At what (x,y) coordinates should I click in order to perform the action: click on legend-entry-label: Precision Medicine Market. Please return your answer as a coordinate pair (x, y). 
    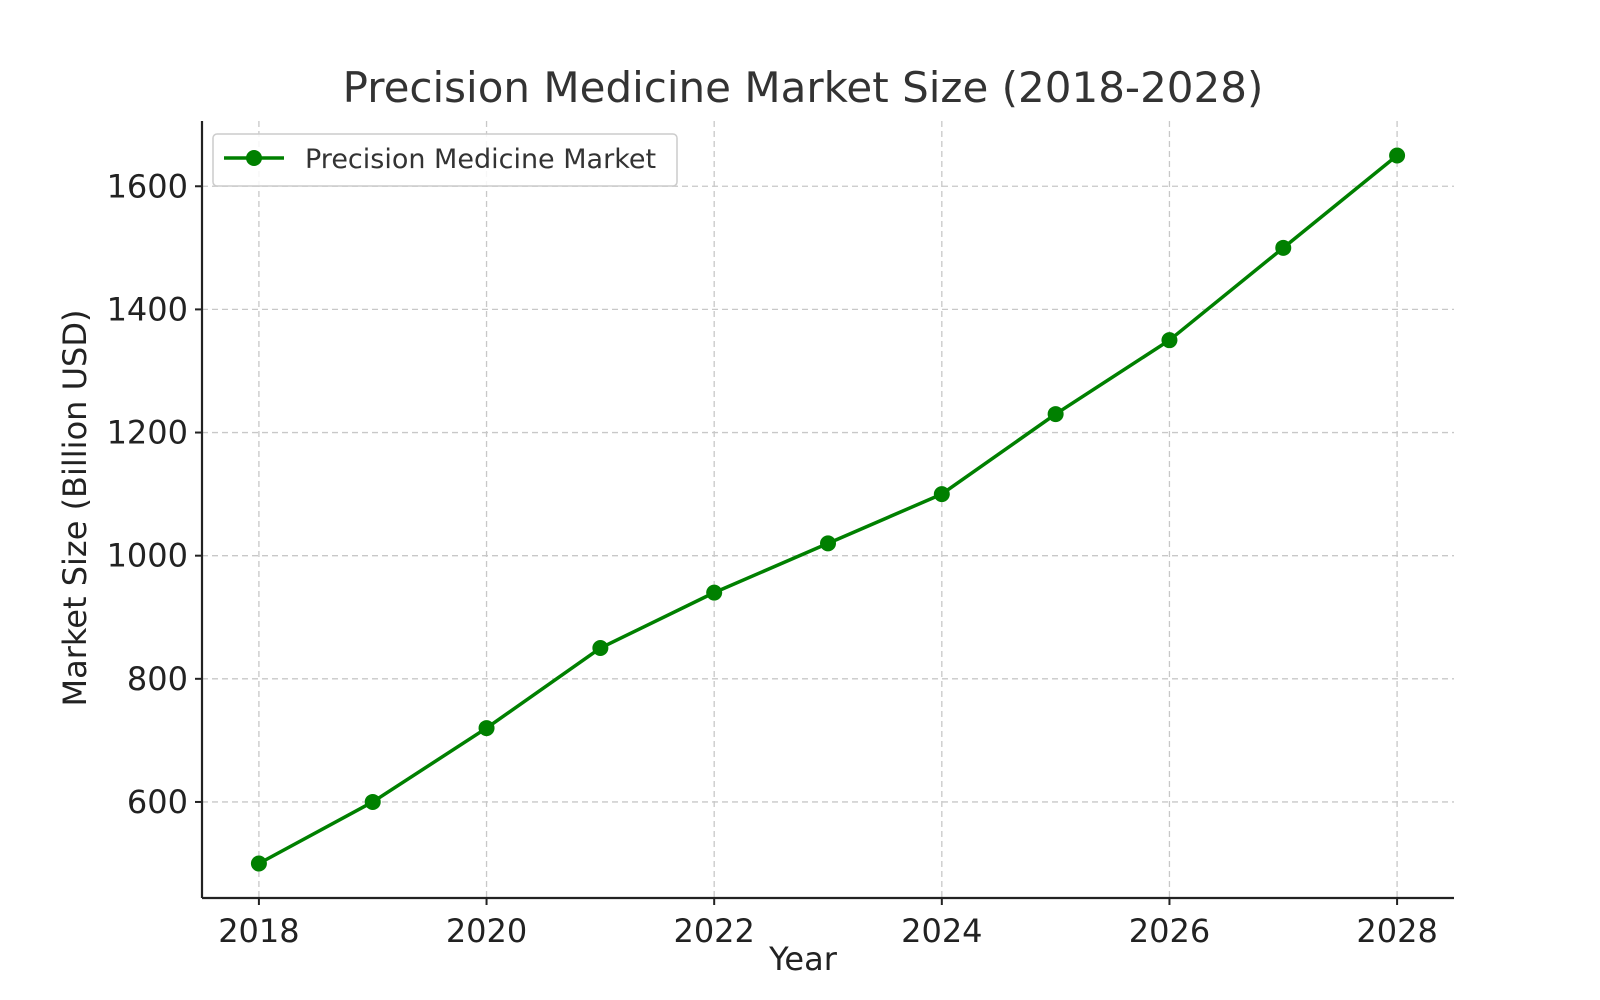
    Looking at the image, I should click on (480, 159).